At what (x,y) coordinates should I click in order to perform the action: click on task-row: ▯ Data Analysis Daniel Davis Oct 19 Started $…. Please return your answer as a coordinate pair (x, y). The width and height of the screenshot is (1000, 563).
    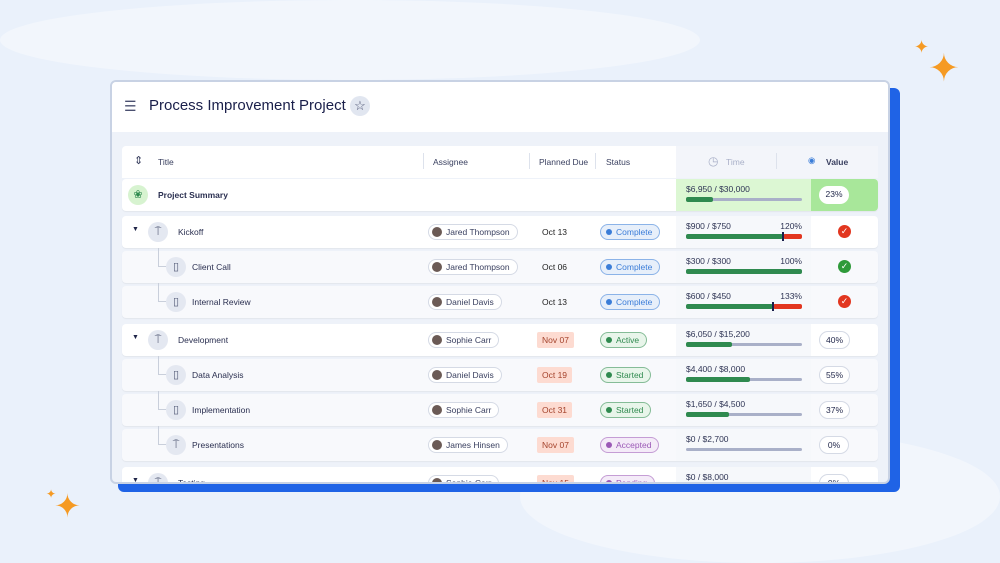
    Looking at the image, I should click on (500, 373).